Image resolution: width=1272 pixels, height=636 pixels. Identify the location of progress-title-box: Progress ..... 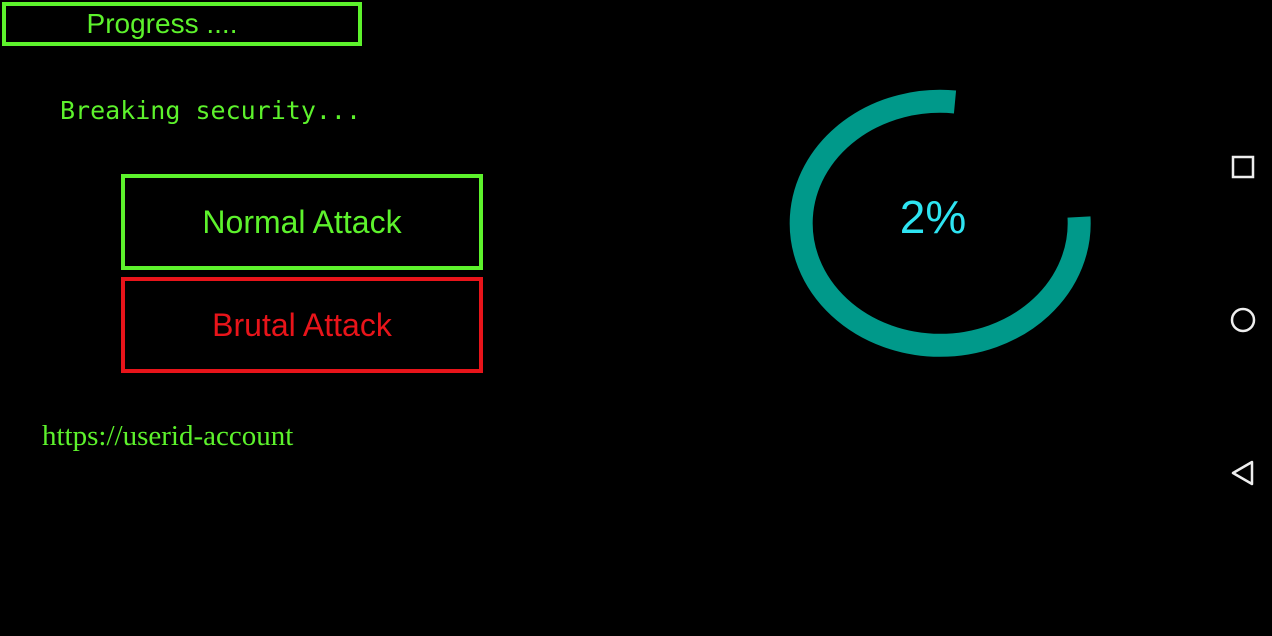
(182, 24).